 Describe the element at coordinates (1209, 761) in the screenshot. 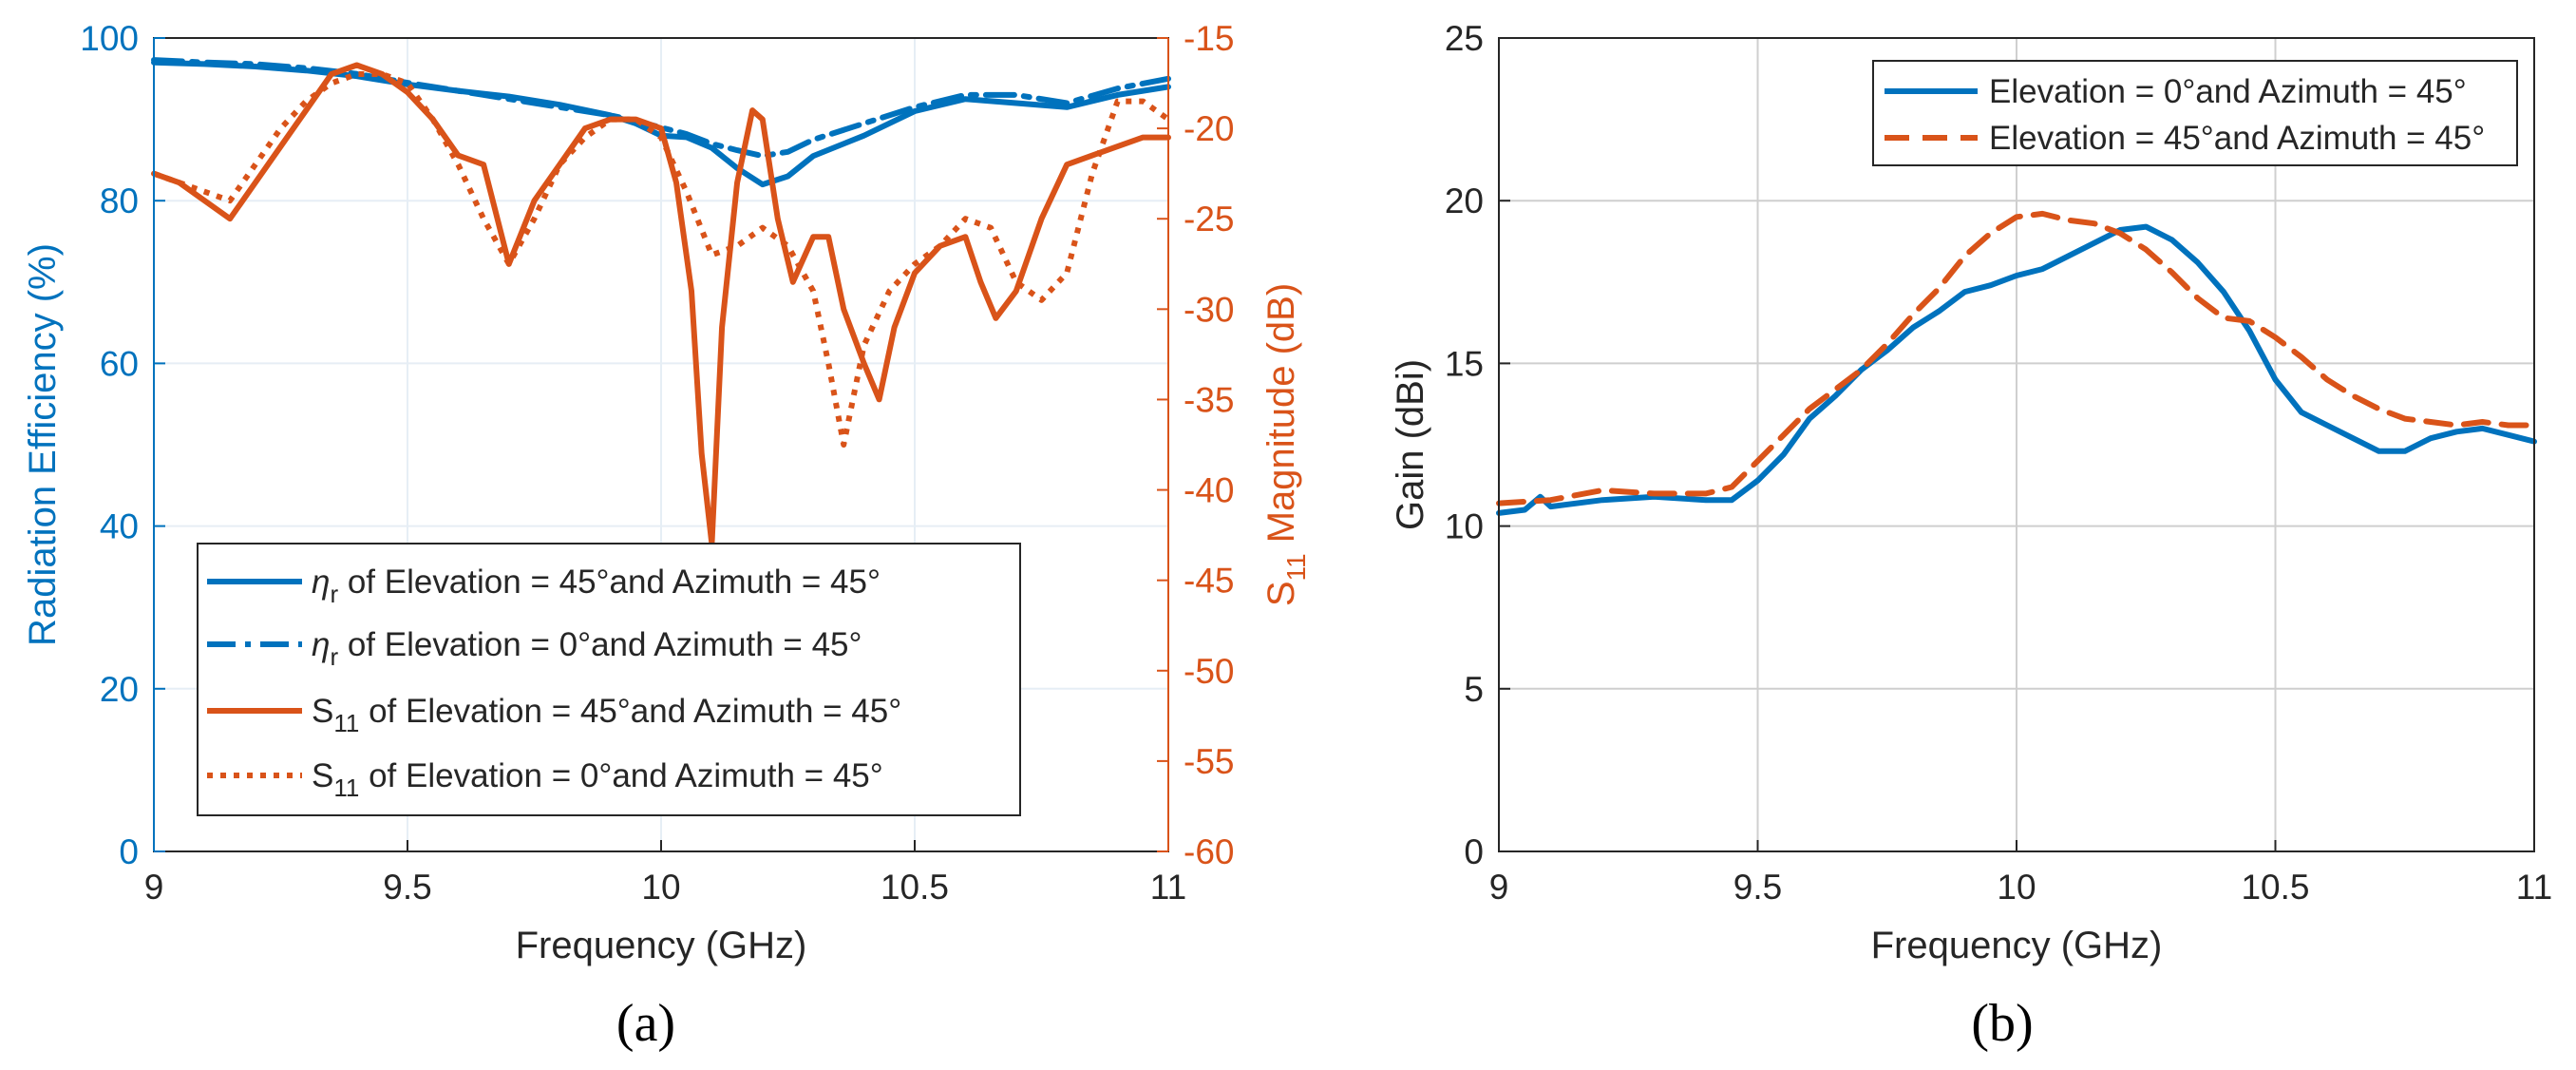

I see `y2-tick-label: -55` at that location.